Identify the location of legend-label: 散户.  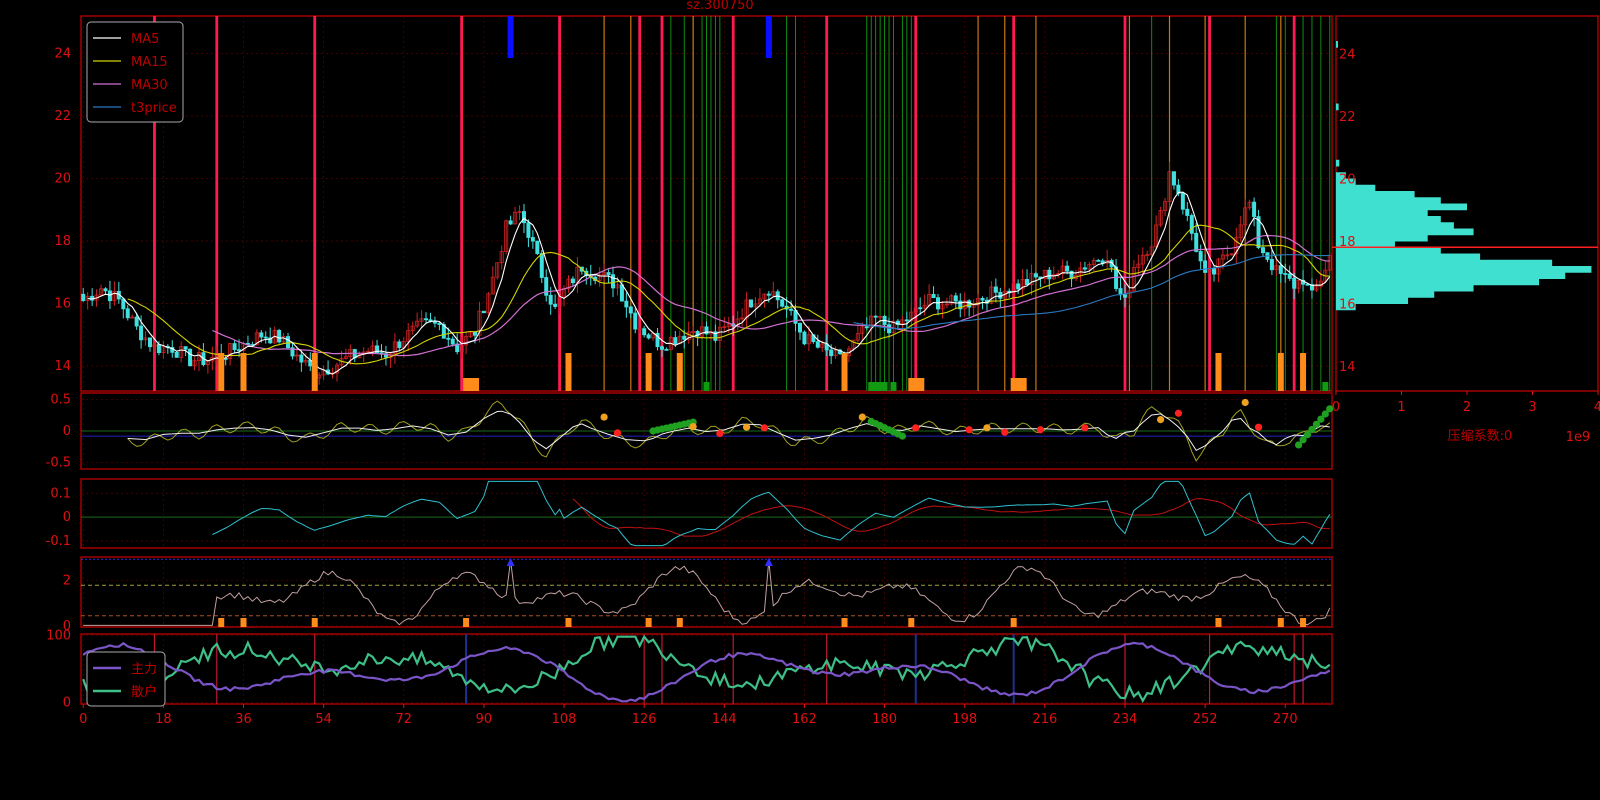
(144, 692).